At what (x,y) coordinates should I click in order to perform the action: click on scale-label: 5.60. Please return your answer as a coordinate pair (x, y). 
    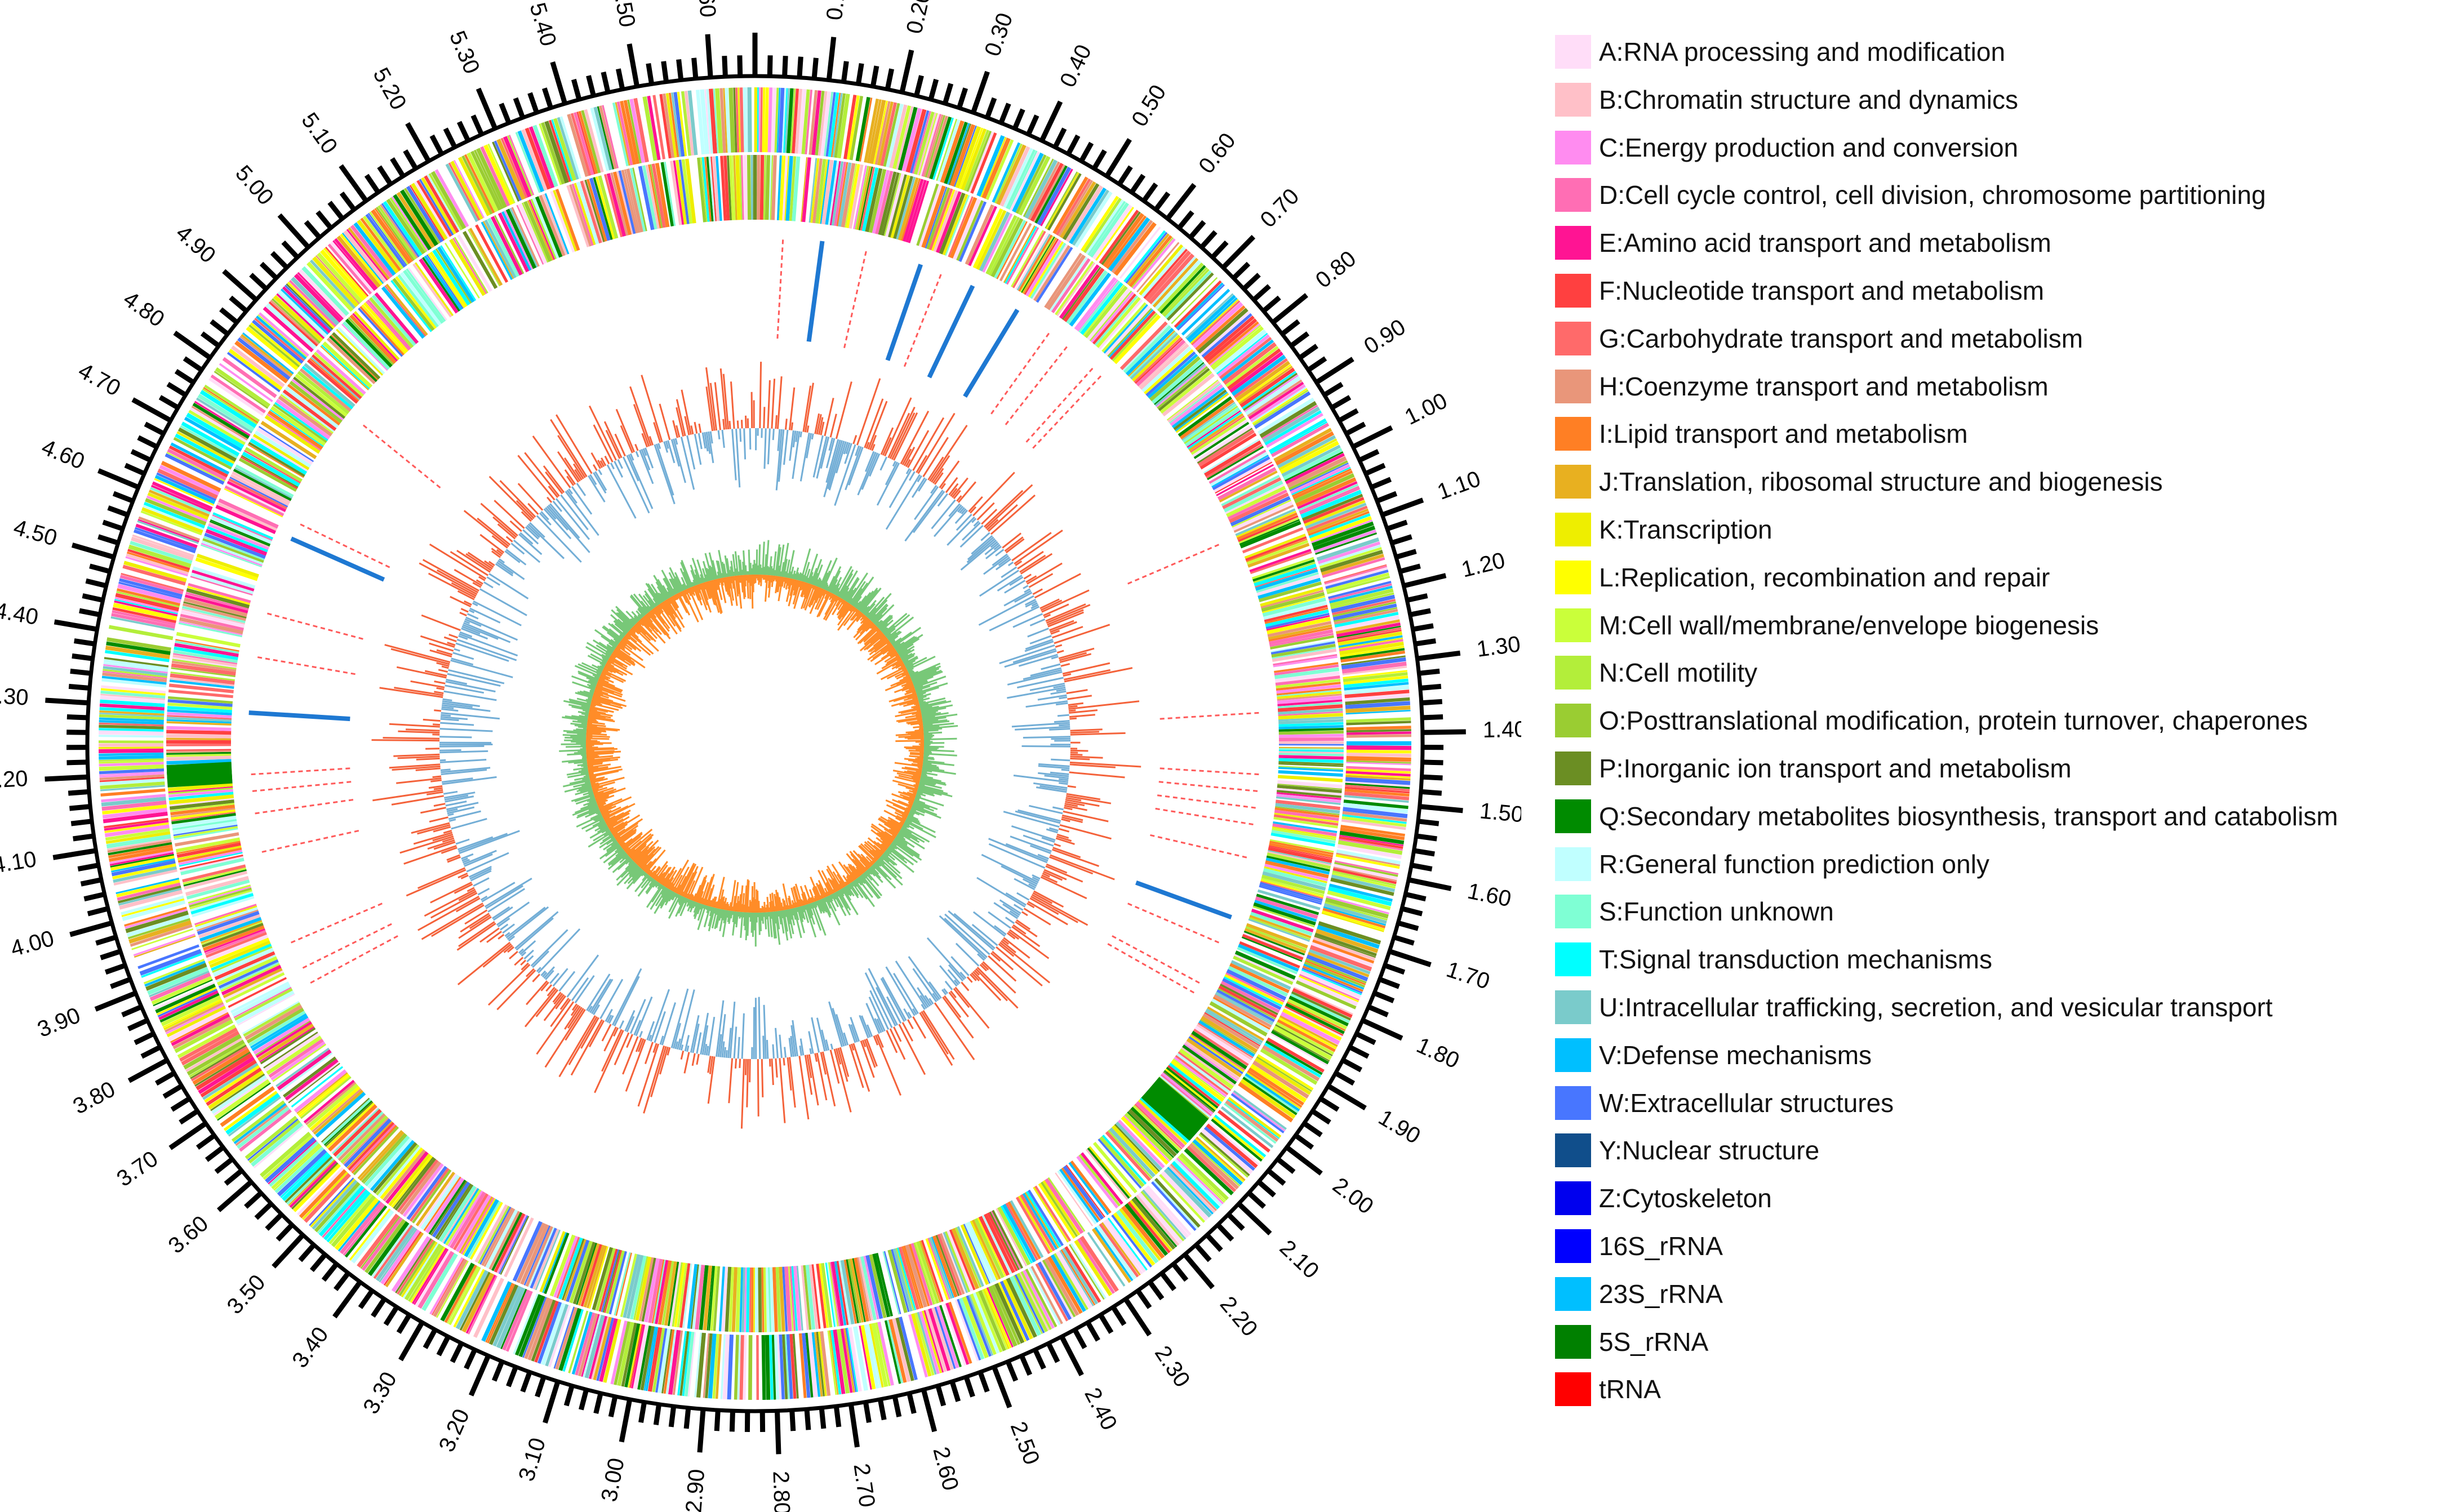
    Looking at the image, I should click on (706, 9).